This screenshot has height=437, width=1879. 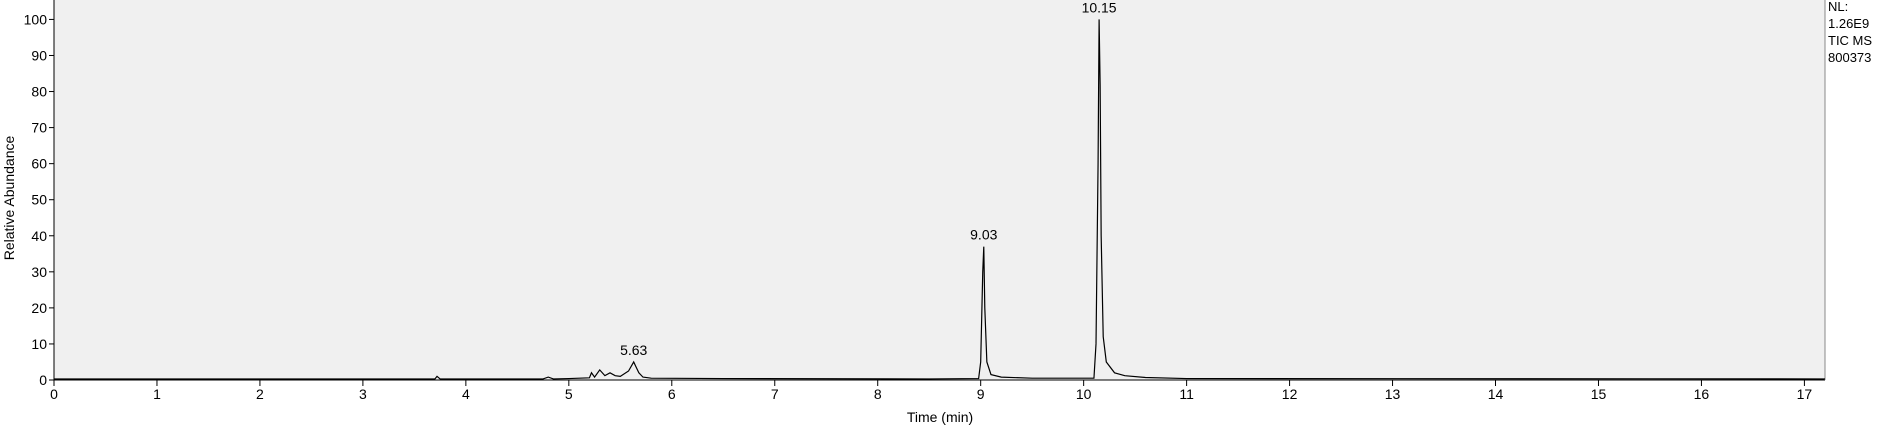 What do you see at coordinates (1084, 394) in the screenshot?
I see `x-tick-label: 10` at bounding box center [1084, 394].